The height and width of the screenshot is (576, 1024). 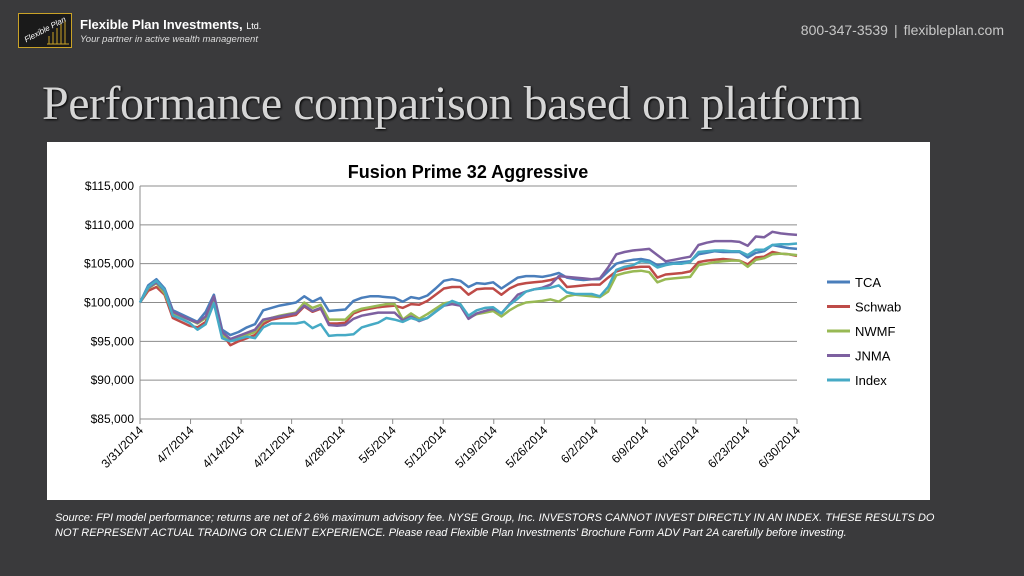 What do you see at coordinates (527, 447) in the screenshot?
I see `x-tick-label: 5/26/2014` at bounding box center [527, 447].